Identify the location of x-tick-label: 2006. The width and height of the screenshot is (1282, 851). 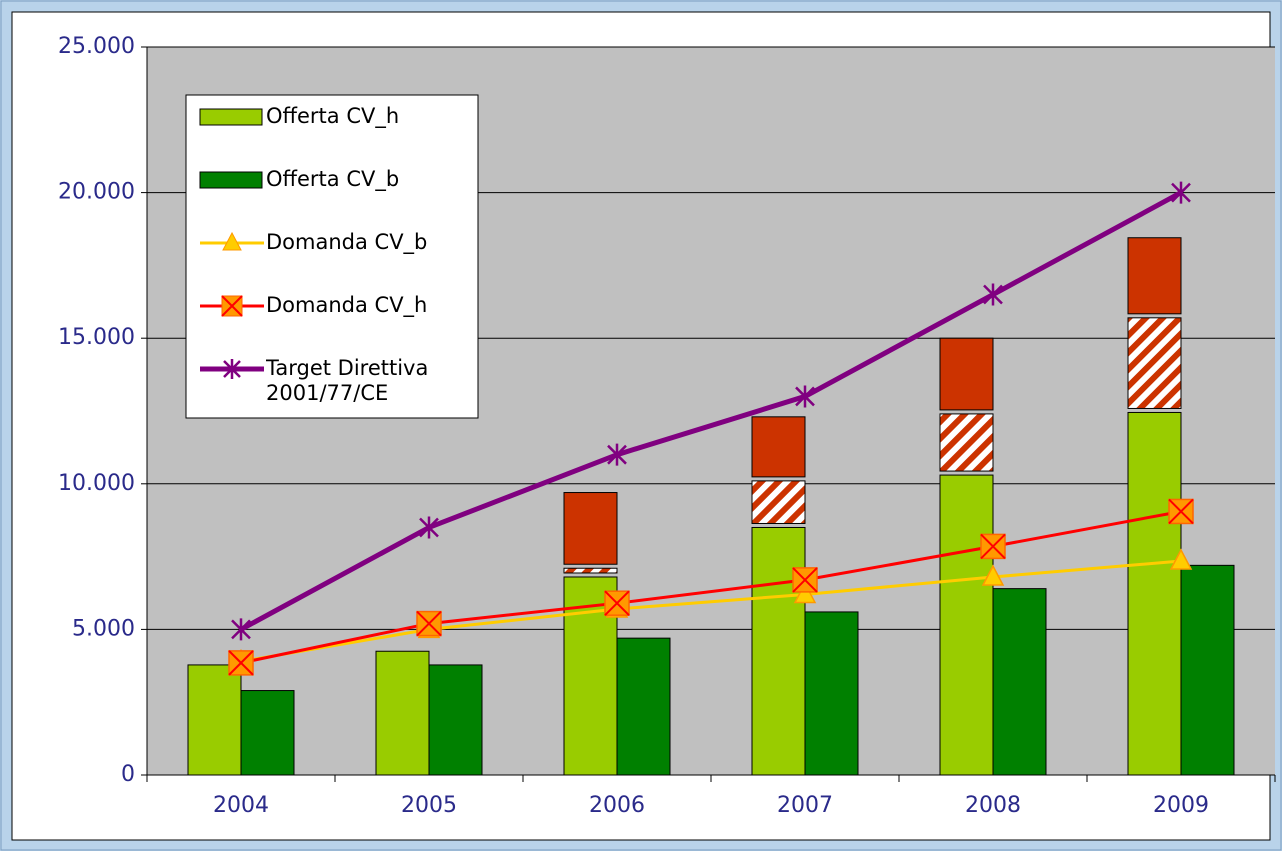
(617, 805).